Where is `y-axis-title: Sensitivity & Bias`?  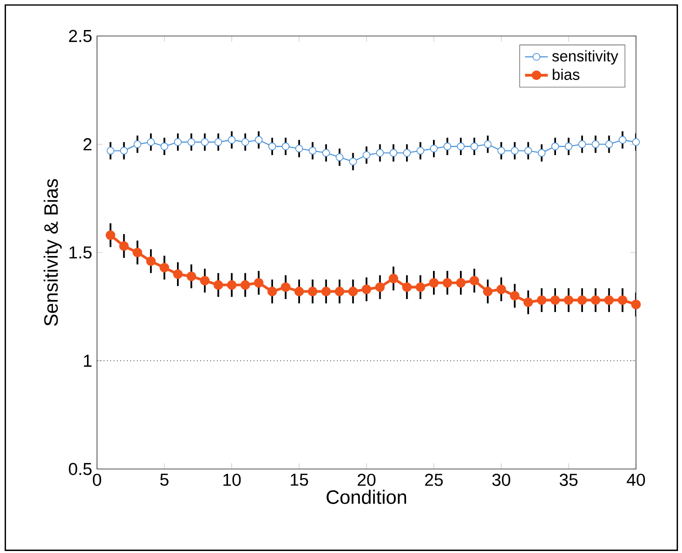
y-axis-title: Sensitivity & Bias is located at coordinates (53, 252).